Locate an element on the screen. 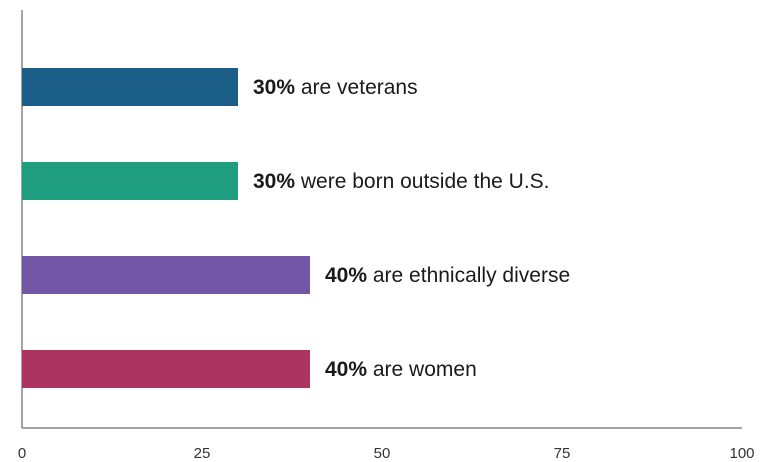 Image resolution: width=761 pixels, height=462 pixels. x-tick-label: 0 is located at coordinates (22, 453).